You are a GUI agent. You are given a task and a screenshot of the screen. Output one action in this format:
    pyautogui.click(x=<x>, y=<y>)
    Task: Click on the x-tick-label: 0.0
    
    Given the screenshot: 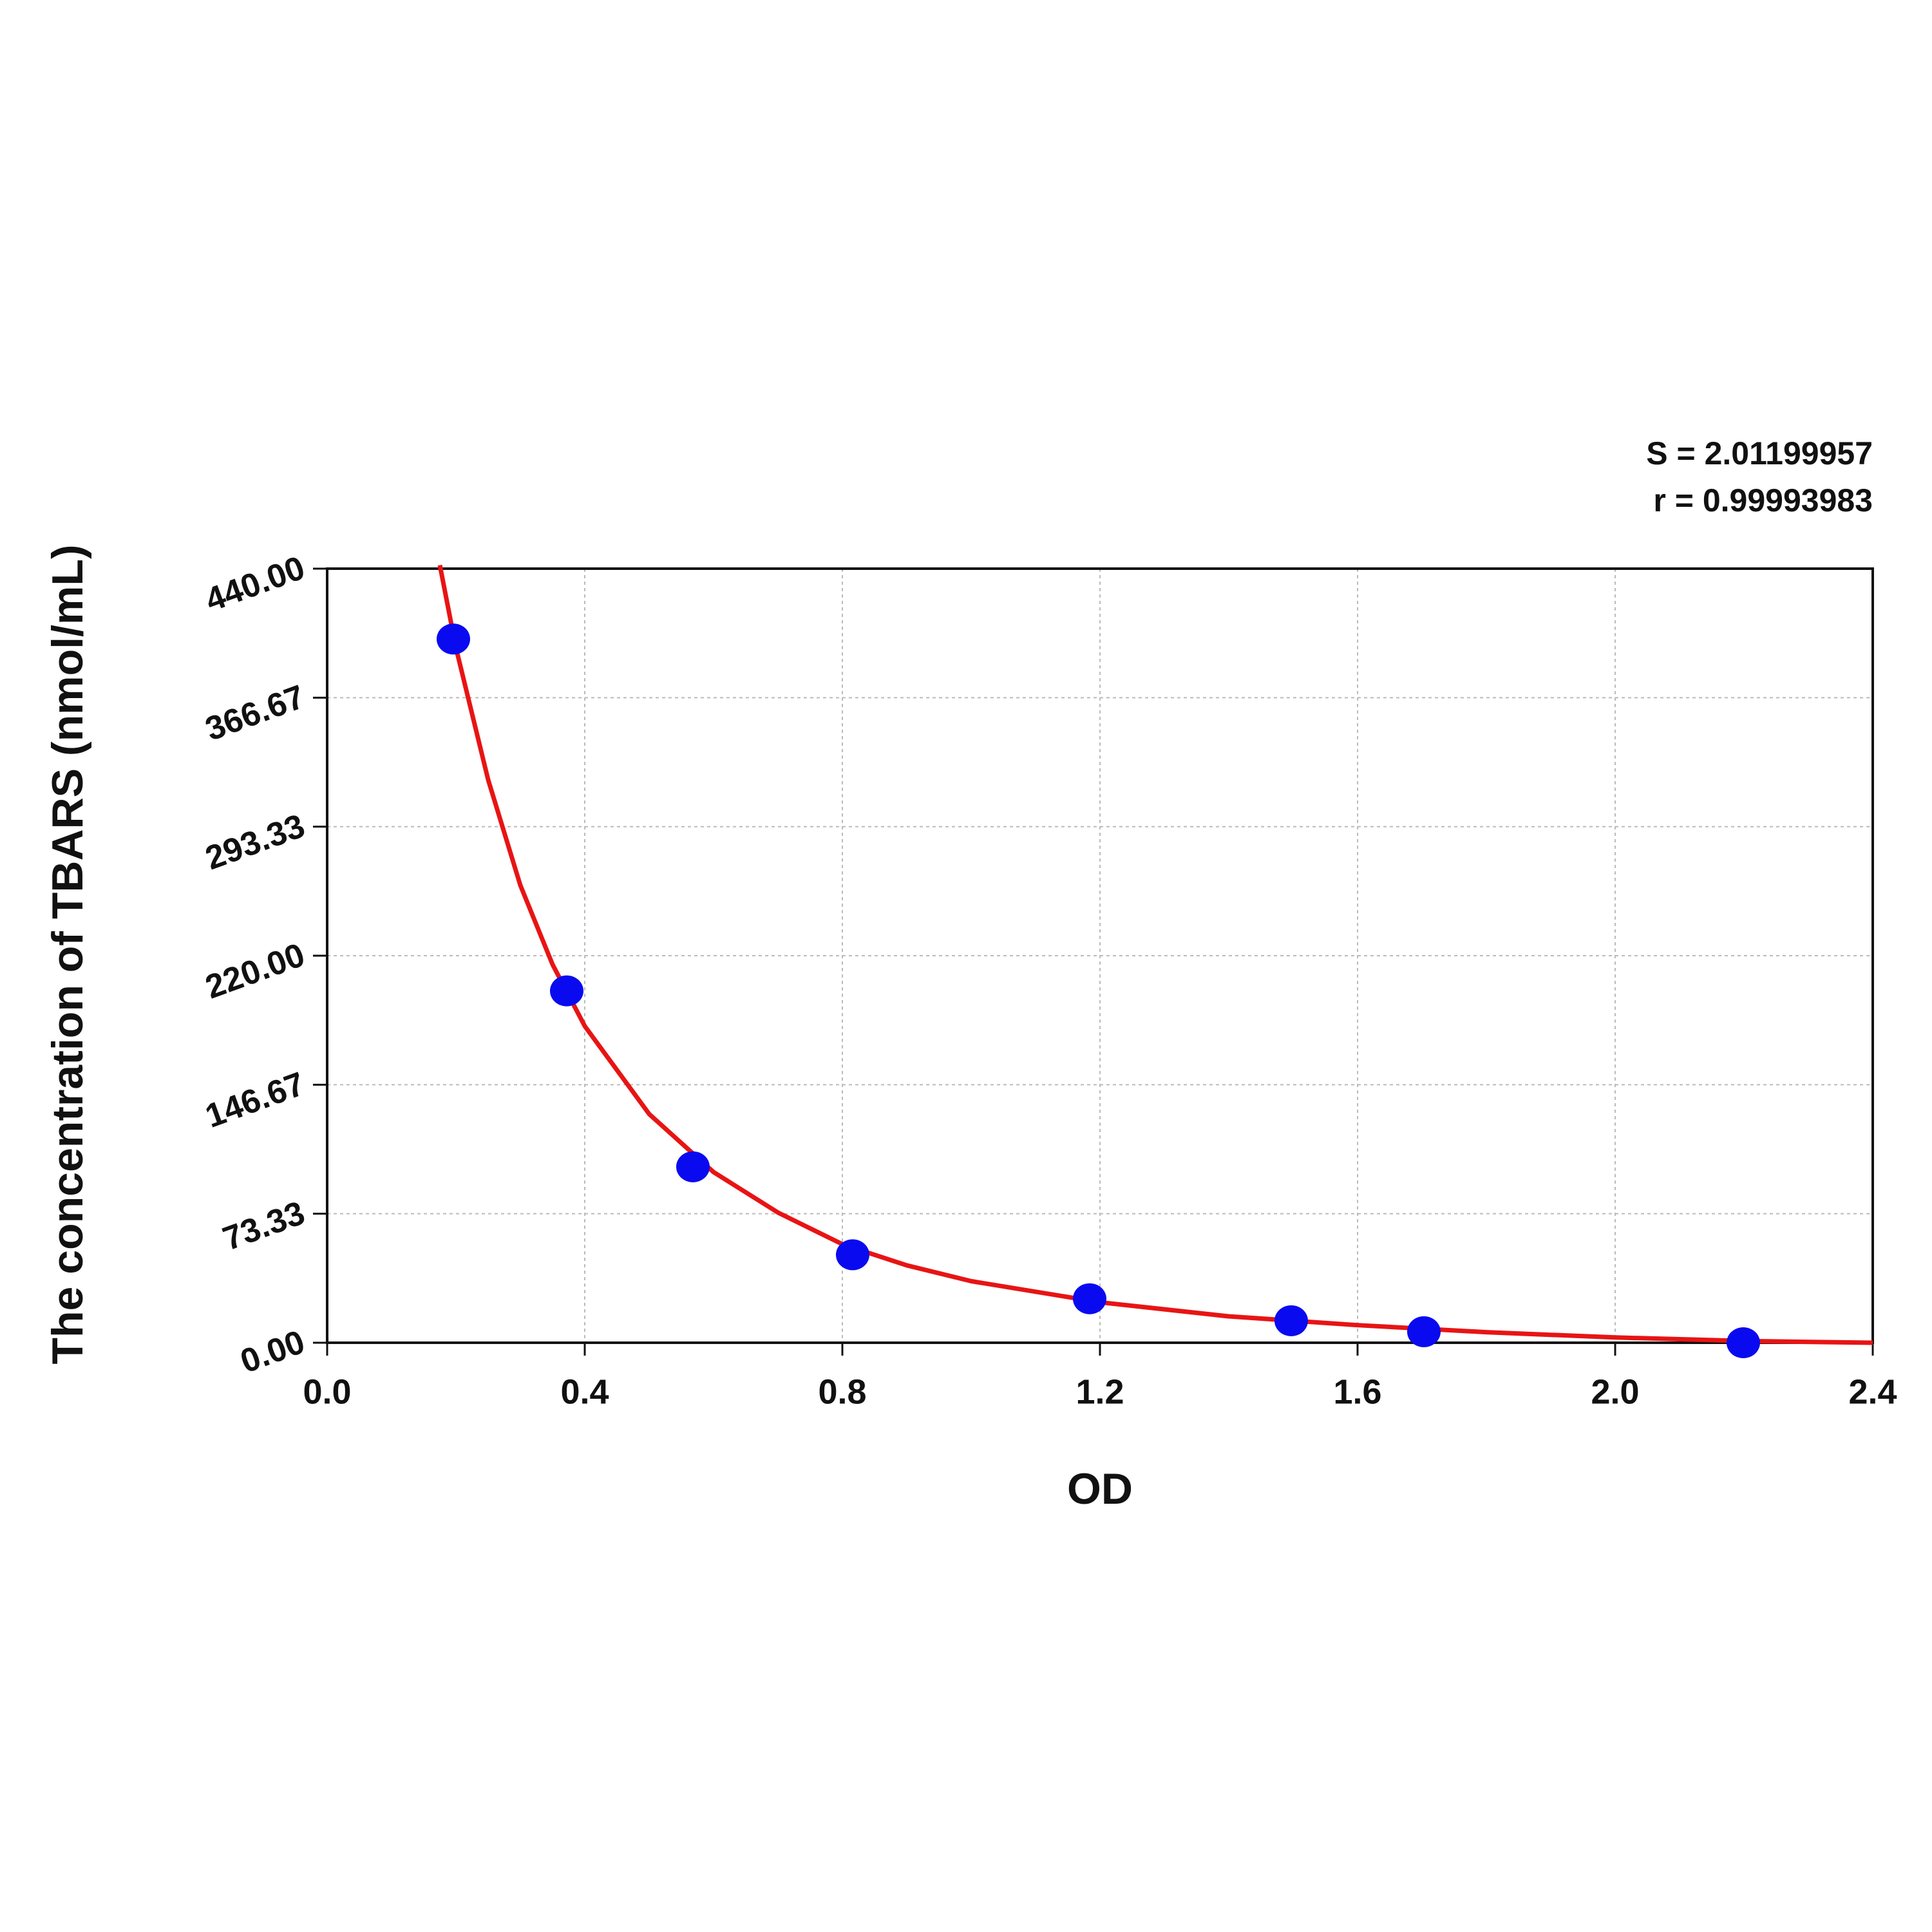 What is the action you would take?
    pyautogui.click(x=327, y=1391)
    